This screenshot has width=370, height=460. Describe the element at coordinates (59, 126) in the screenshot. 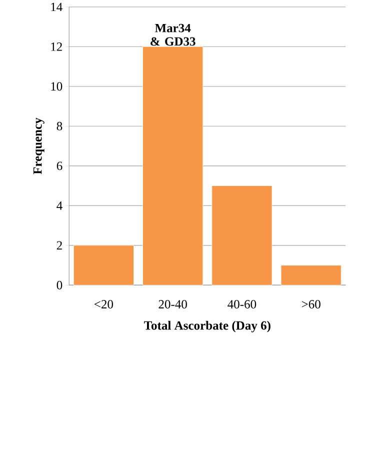

I see `y-tick-label: 8` at that location.